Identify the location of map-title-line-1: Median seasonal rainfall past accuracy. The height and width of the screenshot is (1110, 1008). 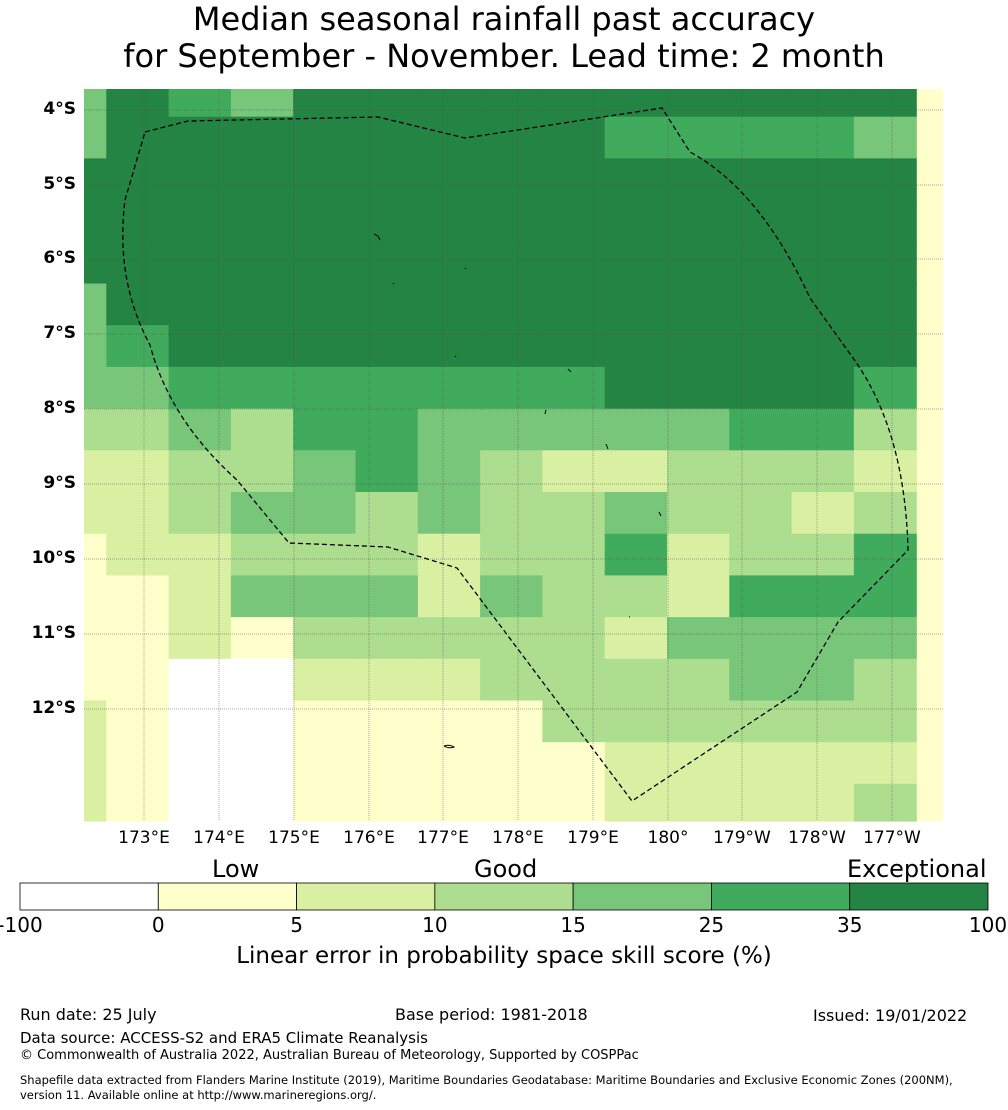
(504, 19).